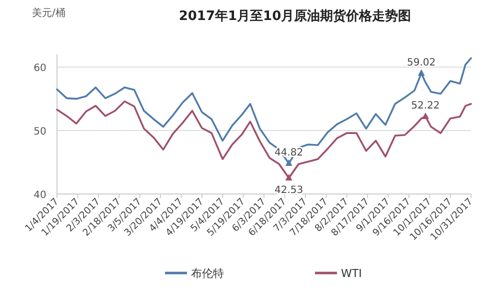 This screenshot has width=500, height=290. What do you see at coordinates (207, 273) in the screenshot?
I see `legend-label: 布伦特` at bounding box center [207, 273].